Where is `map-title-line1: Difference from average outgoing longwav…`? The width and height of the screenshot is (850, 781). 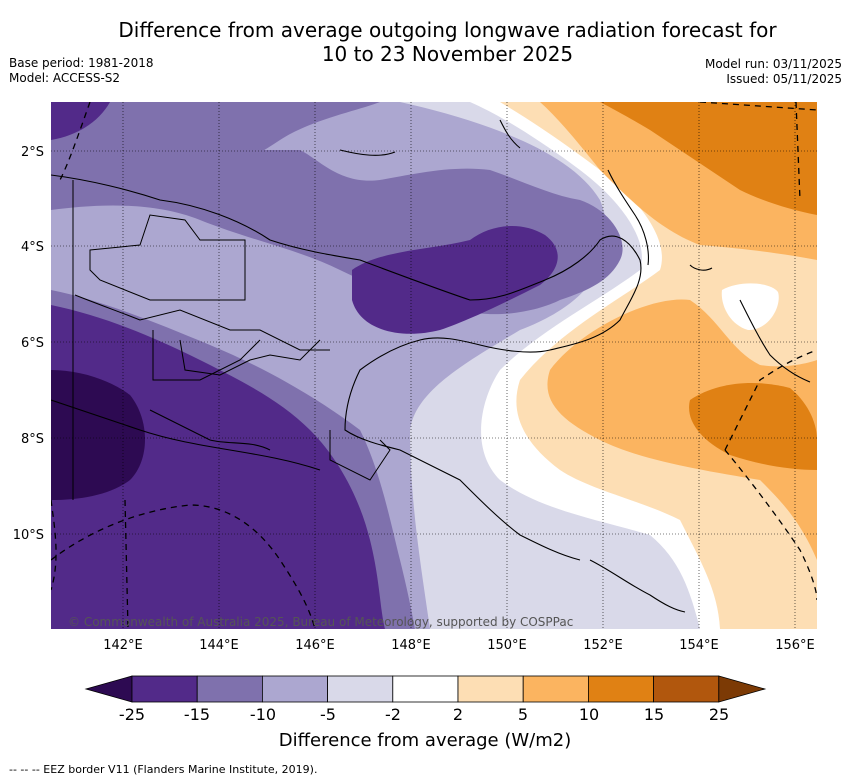 map-title-line1: Difference from average outgoing longwav… is located at coordinates (447, 30).